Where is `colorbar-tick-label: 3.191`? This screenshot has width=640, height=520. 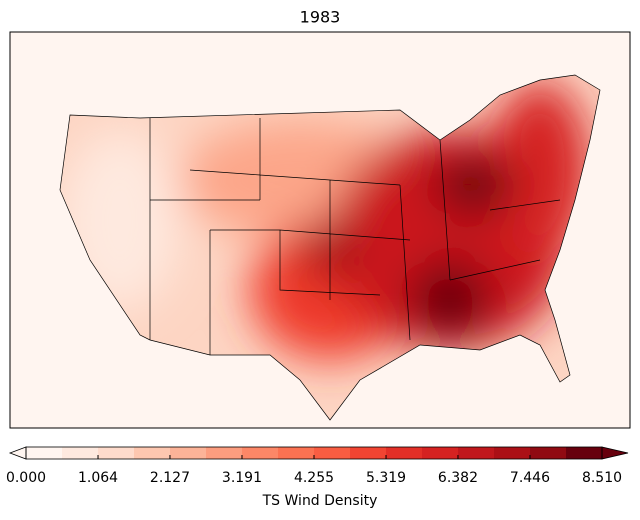
colorbar-tick-label: 3.191 is located at coordinates (242, 478).